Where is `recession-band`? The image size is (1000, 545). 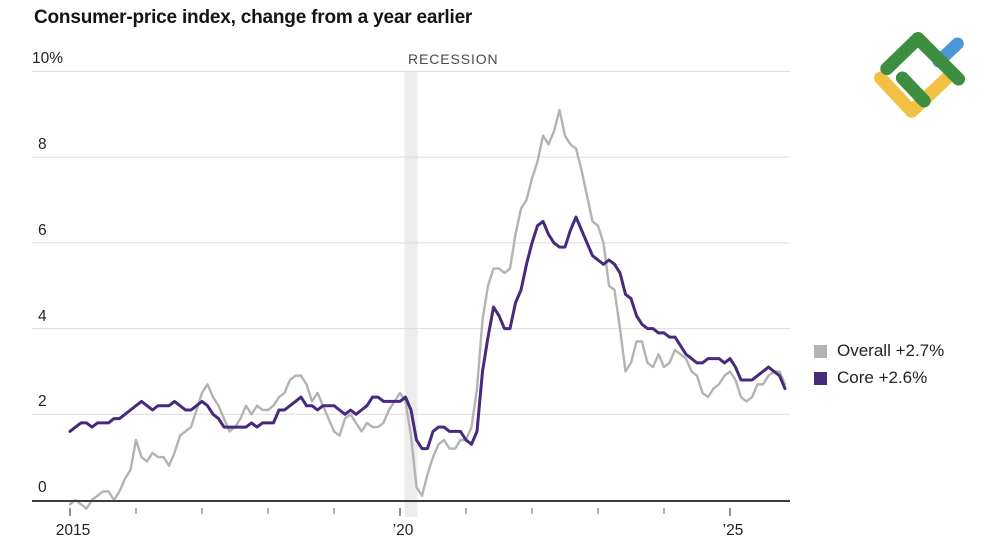
recession-band is located at coordinates (411, 294).